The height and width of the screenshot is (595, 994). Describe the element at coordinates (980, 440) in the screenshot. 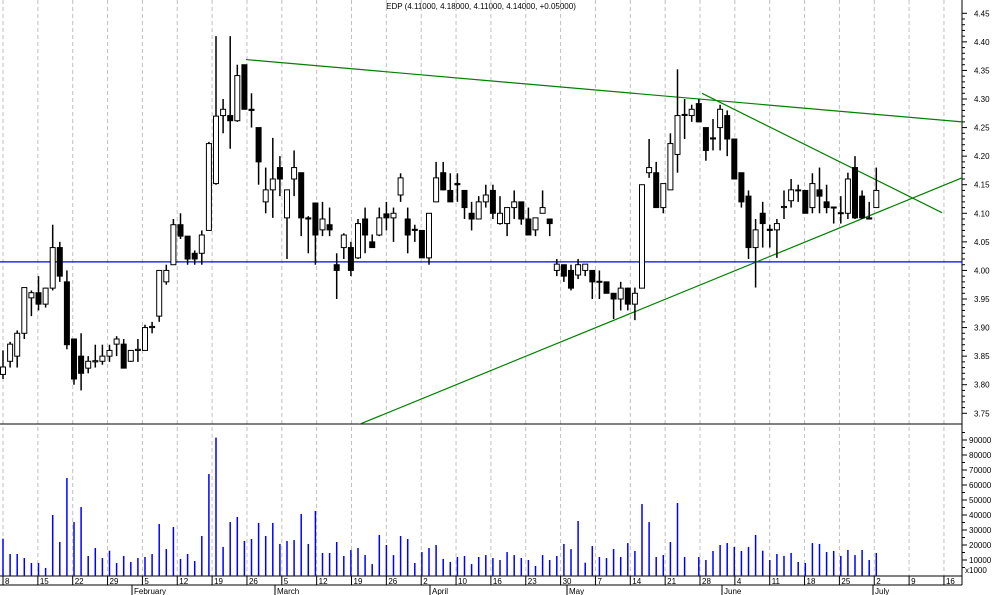

I see `volume-tick-label: 90000` at that location.